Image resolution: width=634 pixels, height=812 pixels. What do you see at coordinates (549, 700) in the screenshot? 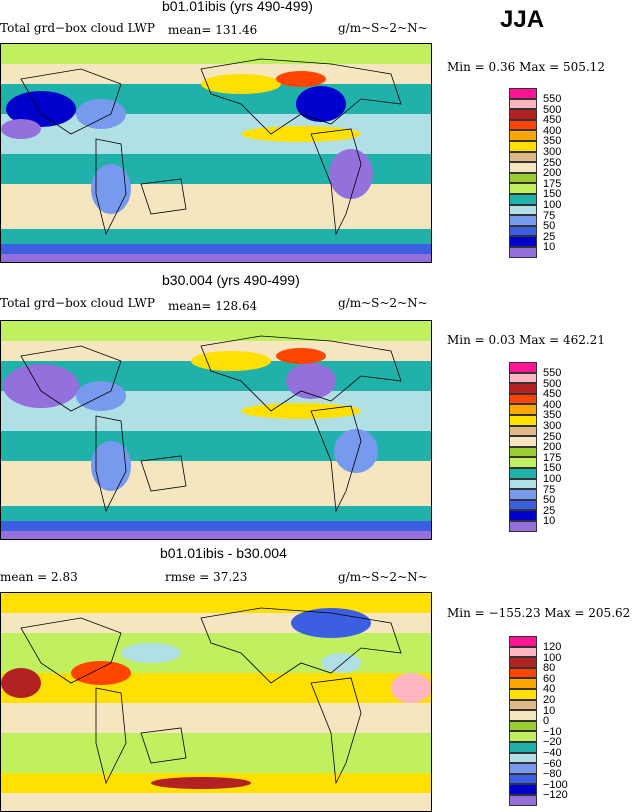
I see `colorbar-label: 20` at bounding box center [549, 700].